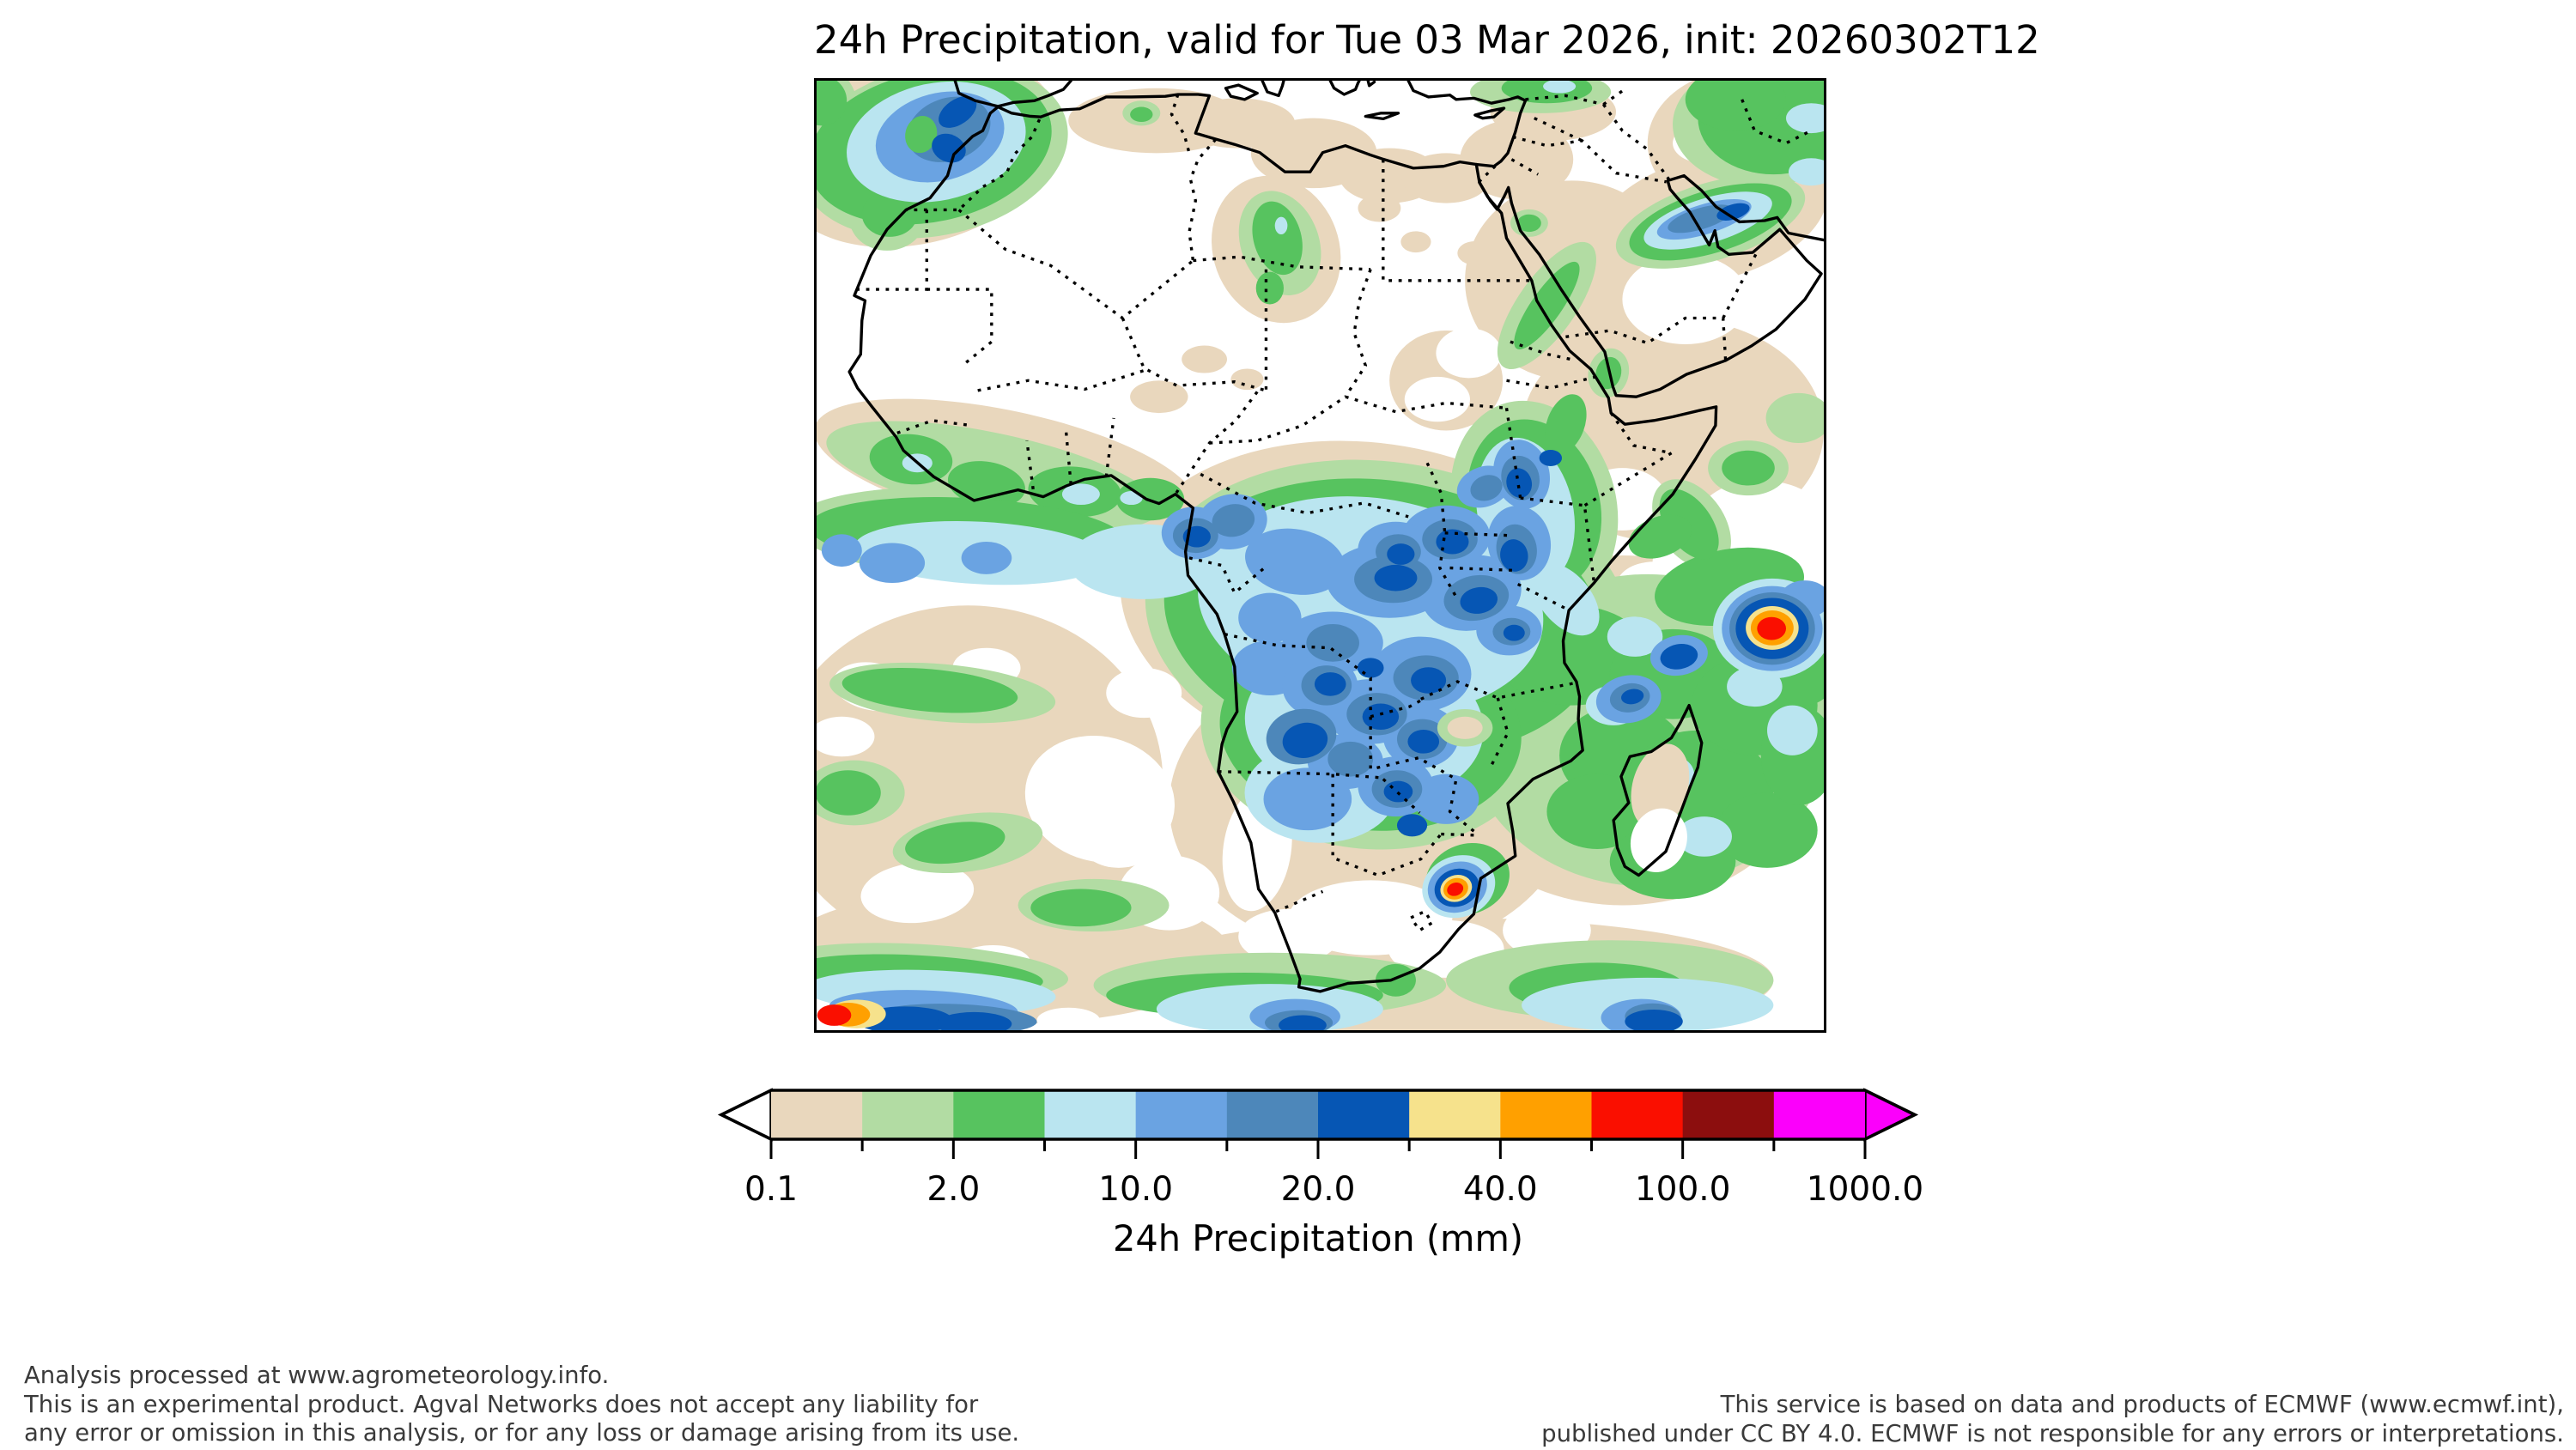 The width and height of the screenshot is (2576, 1450). I want to click on colorbar-tick-label: 1000.0, so click(1865, 1190).